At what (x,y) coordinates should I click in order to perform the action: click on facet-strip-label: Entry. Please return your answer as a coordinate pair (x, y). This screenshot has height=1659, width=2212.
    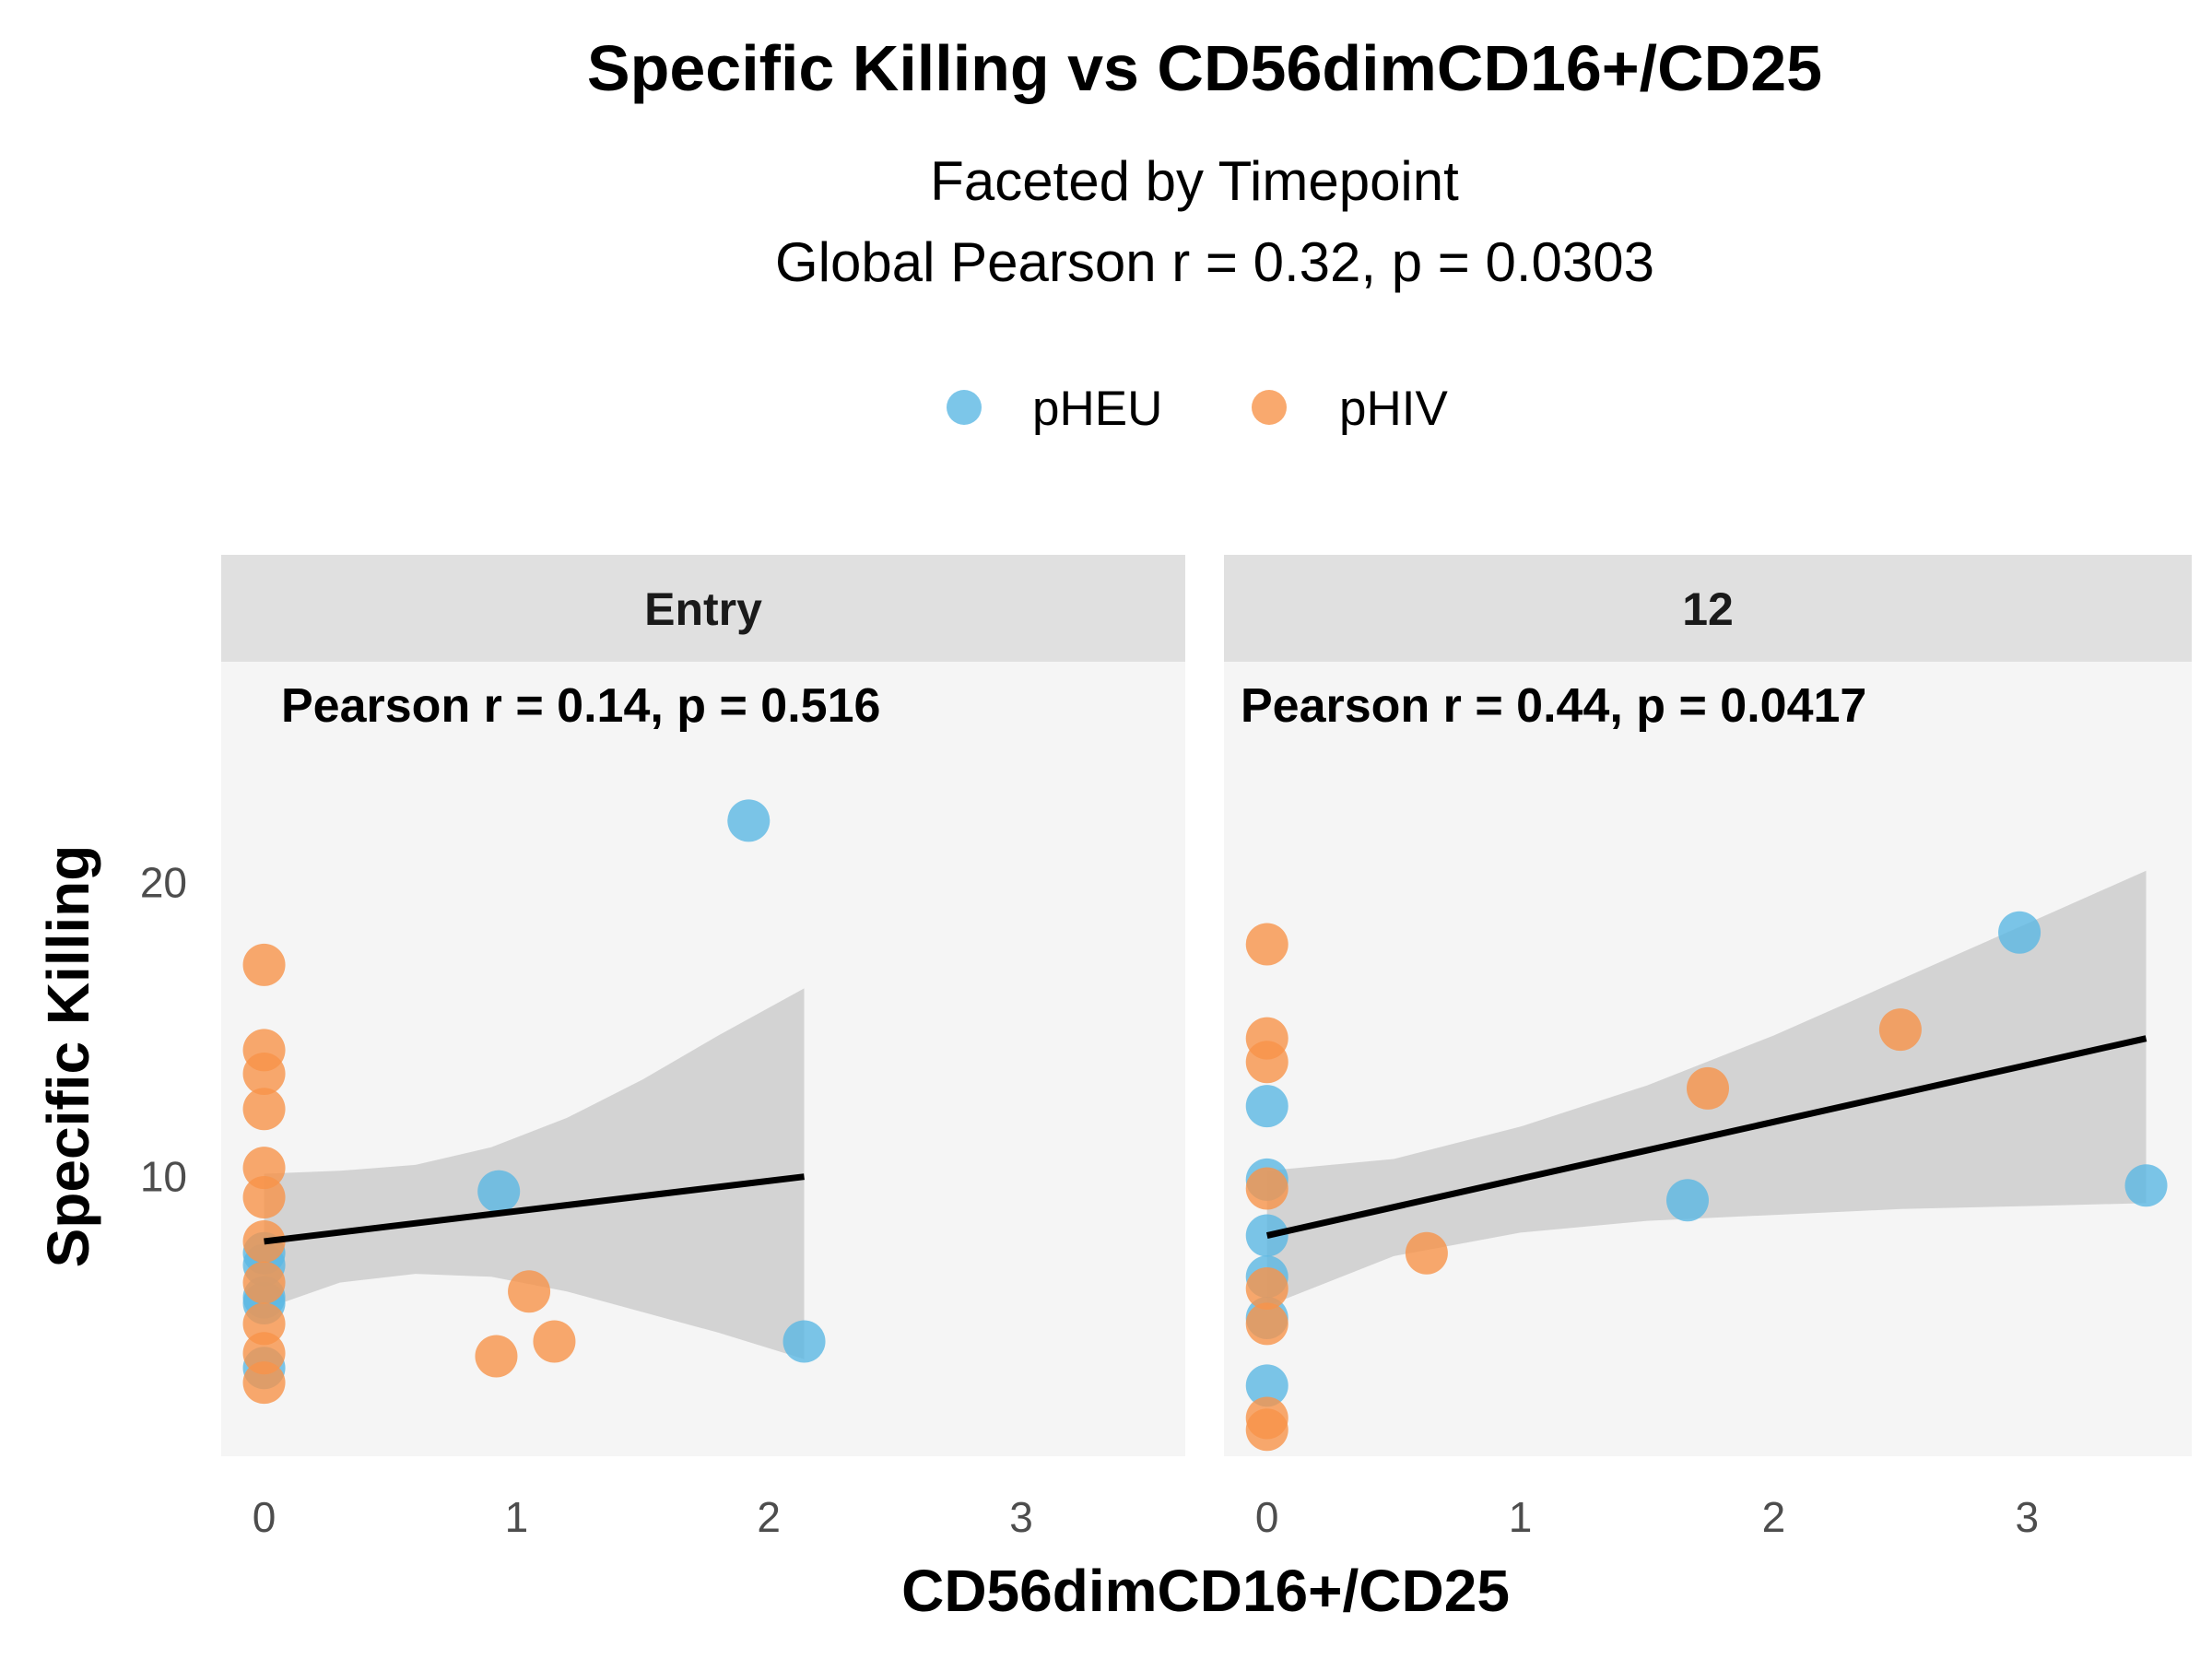
    Looking at the image, I should click on (703, 609).